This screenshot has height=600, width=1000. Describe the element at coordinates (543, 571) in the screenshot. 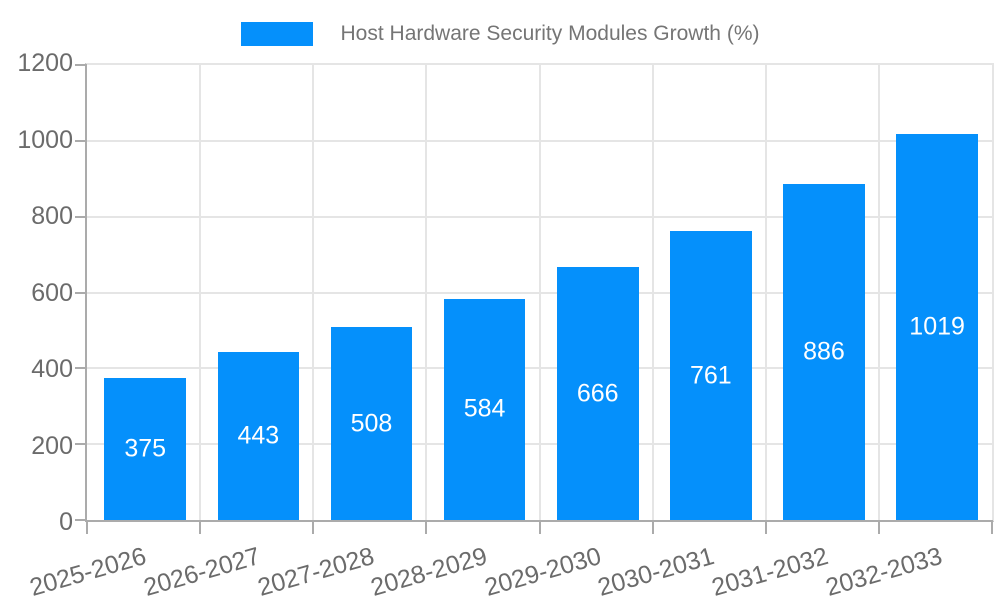

I see `x-axis-tick-label: 2029-2030` at that location.